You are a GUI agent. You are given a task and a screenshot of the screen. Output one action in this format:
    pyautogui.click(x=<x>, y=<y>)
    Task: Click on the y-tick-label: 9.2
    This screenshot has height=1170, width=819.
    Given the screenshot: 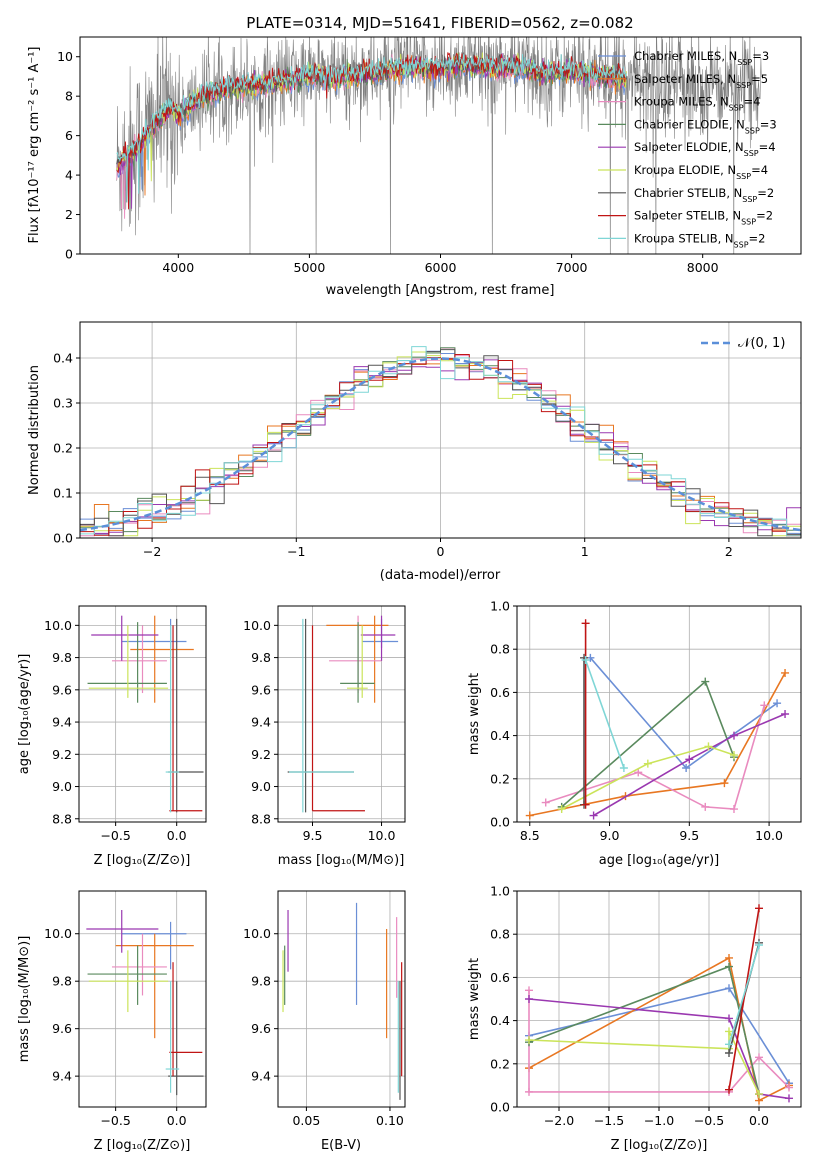 What is the action you would take?
    pyautogui.click(x=62, y=754)
    